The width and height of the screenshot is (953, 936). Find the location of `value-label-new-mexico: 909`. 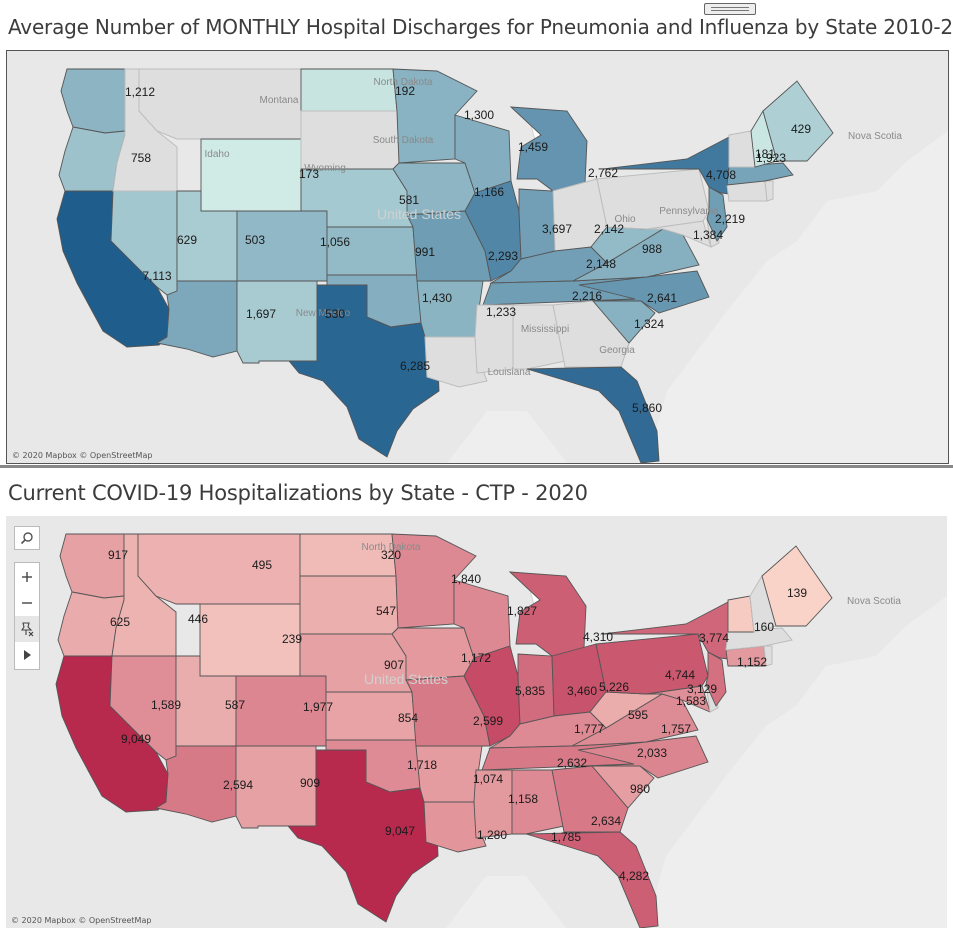

value-label-new-mexico: 909 is located at coordinates (310, 783).